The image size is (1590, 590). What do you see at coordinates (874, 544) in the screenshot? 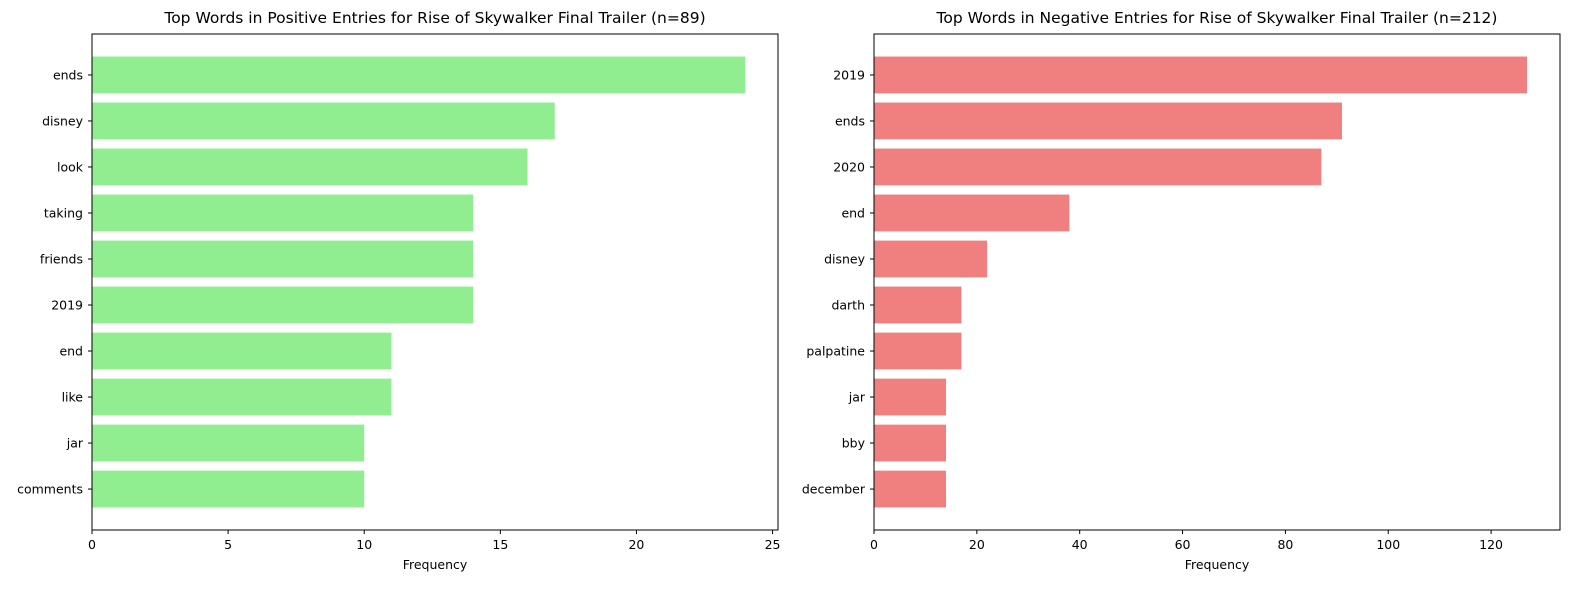
I see `negative-x-tick-label-0: 0` at bounding box center [874, 544].